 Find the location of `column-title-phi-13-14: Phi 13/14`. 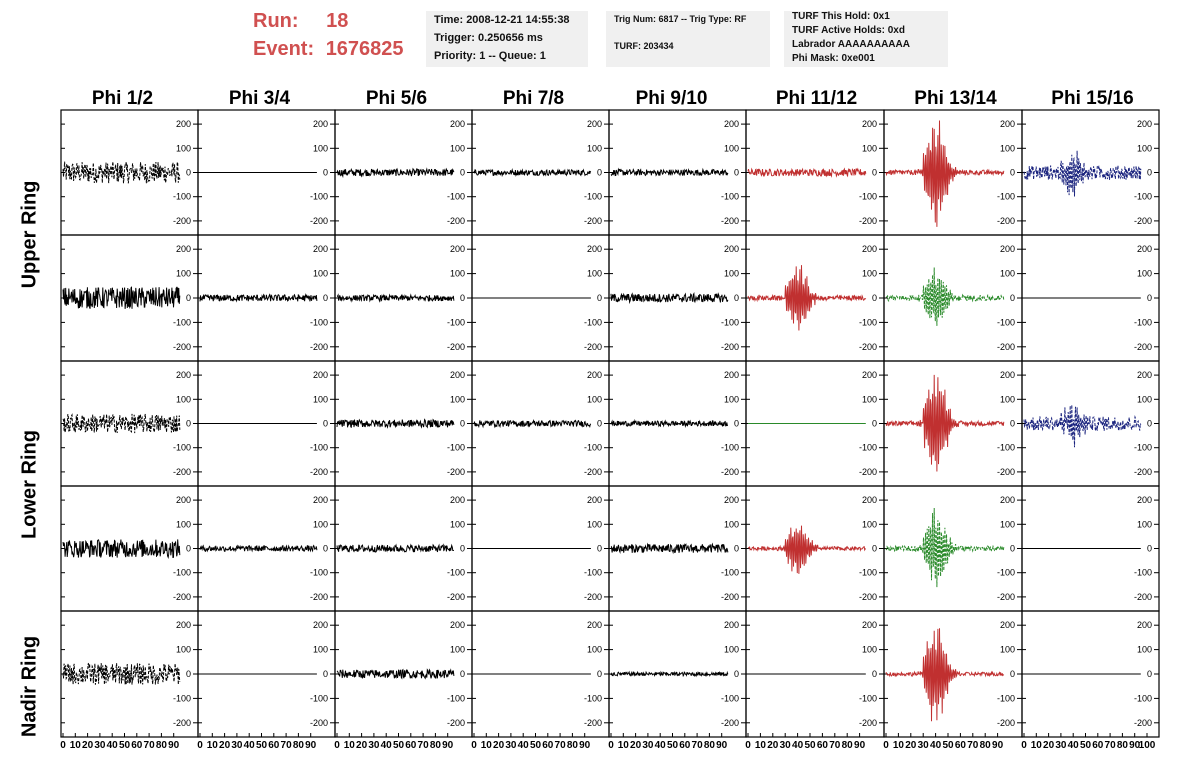

column-title-phi-13-14: Phi 13/14 is located at coordinates (955, 98).